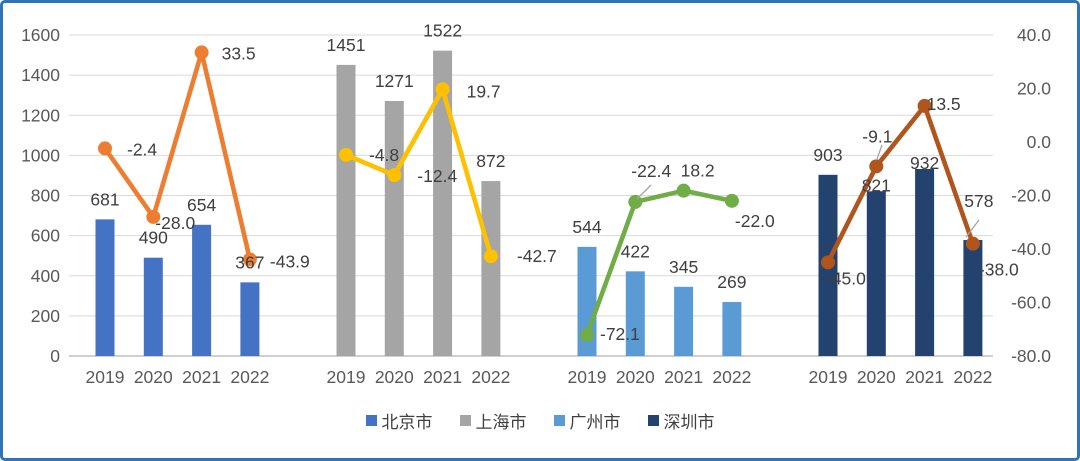 The width and height of the screenshot is (1080, 461). What do you see at coordinates (105, 287) in the screenshot?
I see `bar-北京市-2019` at bounding box center [105, 287].